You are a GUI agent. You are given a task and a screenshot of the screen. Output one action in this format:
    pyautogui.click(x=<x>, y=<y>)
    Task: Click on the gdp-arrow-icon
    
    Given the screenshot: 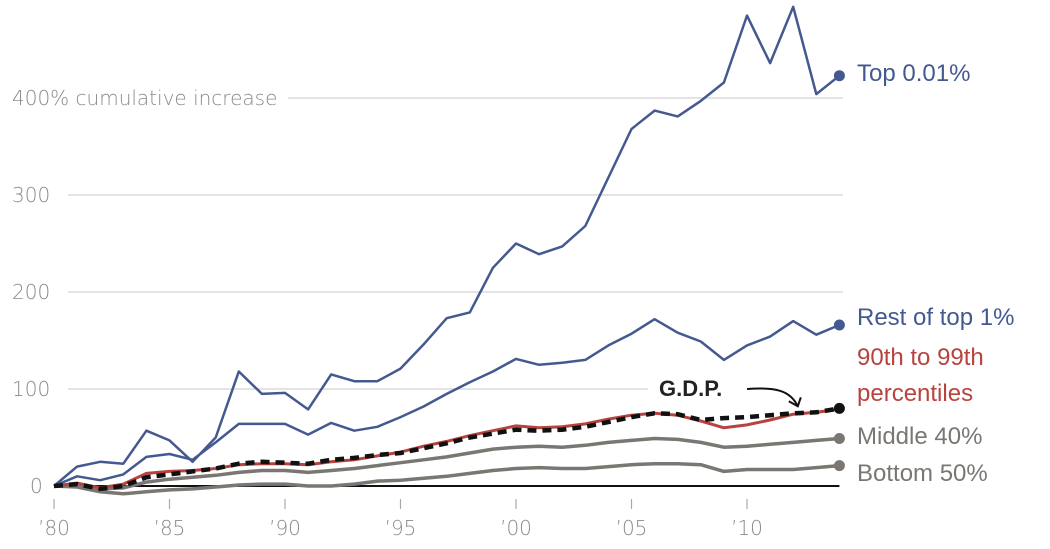 What is the action you would take?
    pyautogui.click(x=772, y=397)
    